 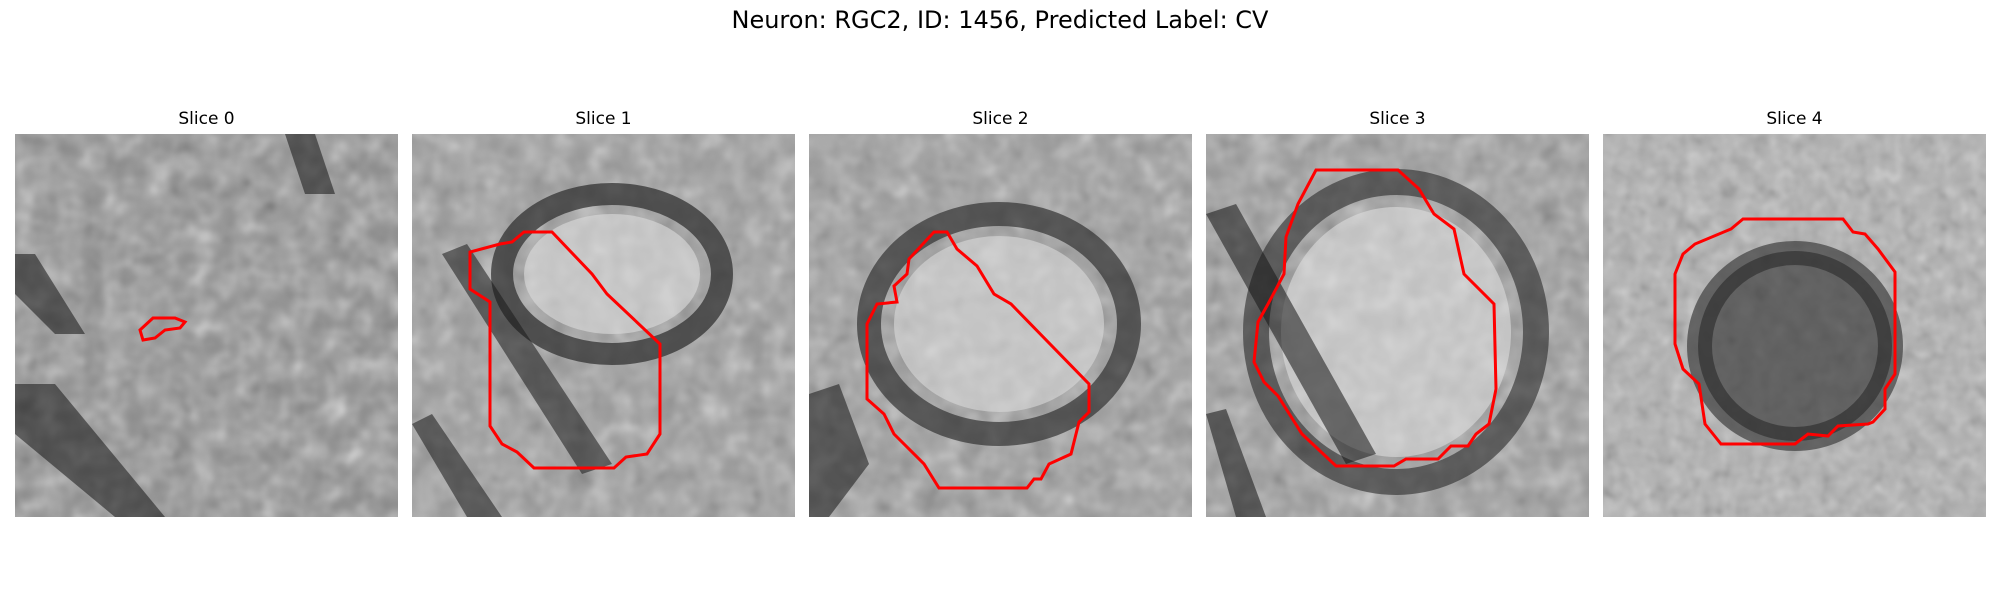 I want to click on slice-panel-3: Slice 3, so click(x=1397, y=312).